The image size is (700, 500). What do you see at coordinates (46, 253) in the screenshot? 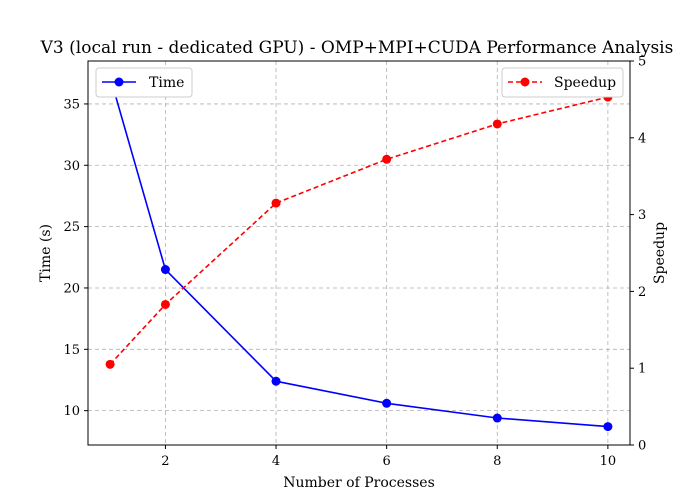
I see `y-axis-left-label: Time (s)` at bounding box center [46, 253].